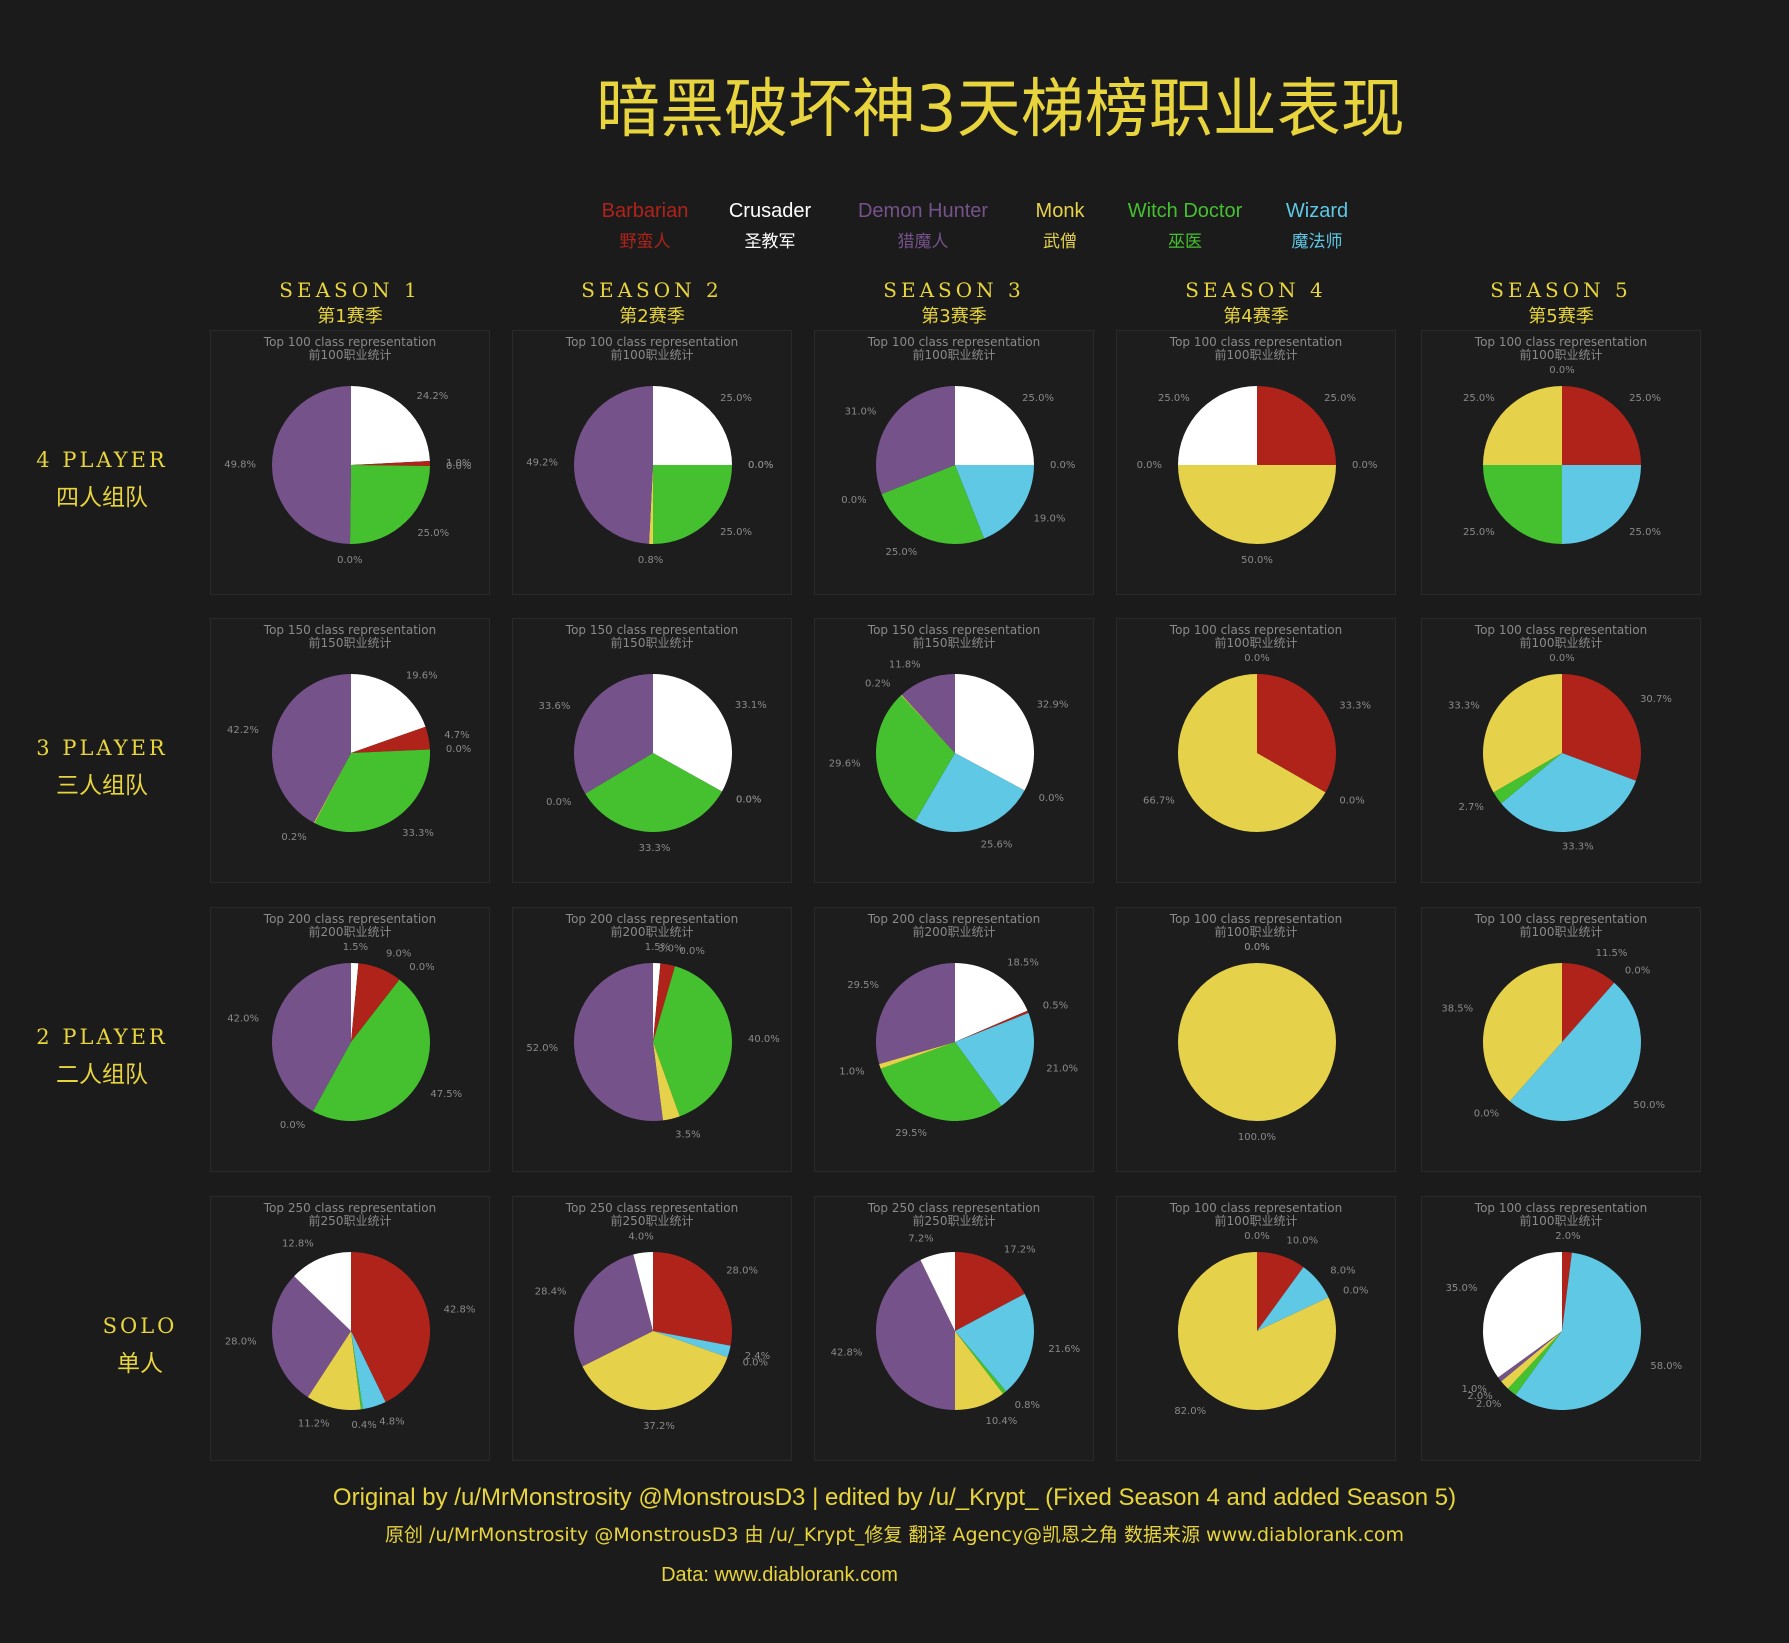 This screenshot has width=1789, height=1643. I want to click on pie-chart: 42.8% 4.8%0.4% 11.2% 28.0% 12.8%, so click(350, 1335).